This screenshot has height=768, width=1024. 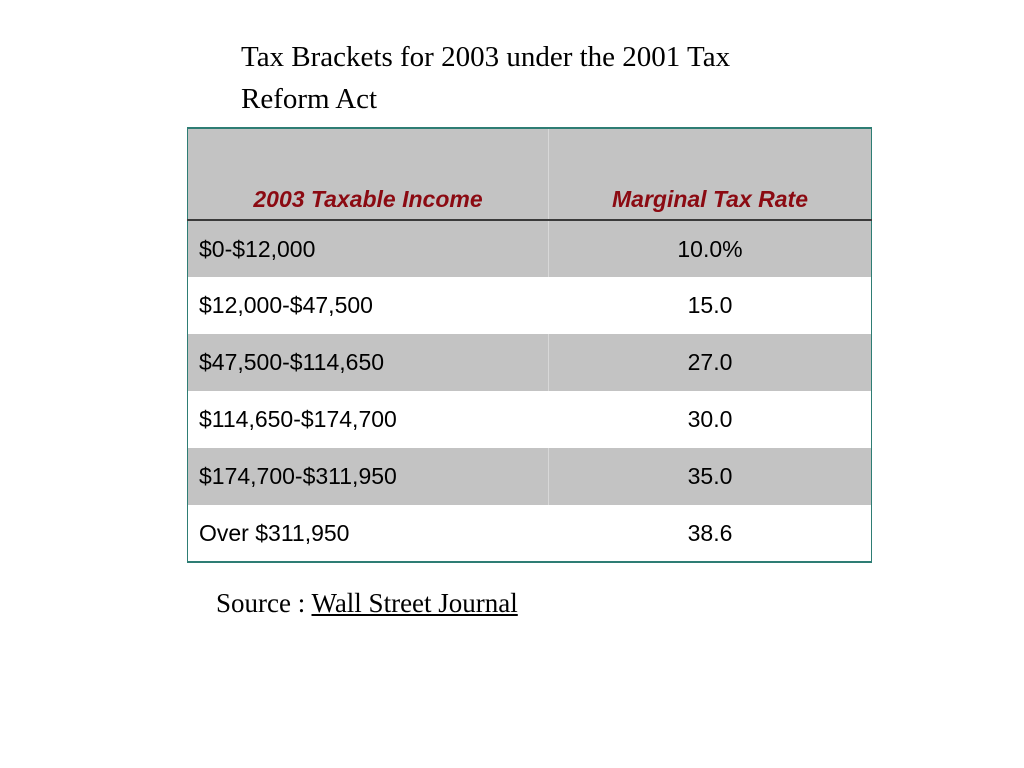 What do you see at coordinates (368, 533) in the screenshot?
I see `income-bracket-cell: Over $311,950` at bounding box center [368, 533].